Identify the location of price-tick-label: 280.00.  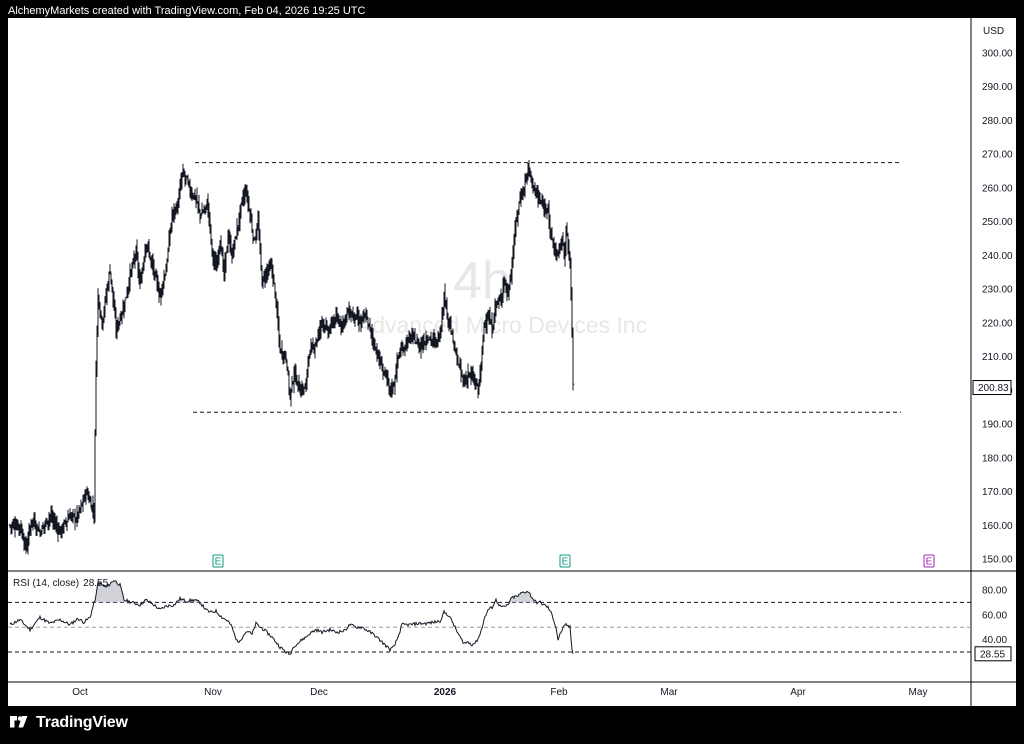
(997, 121).